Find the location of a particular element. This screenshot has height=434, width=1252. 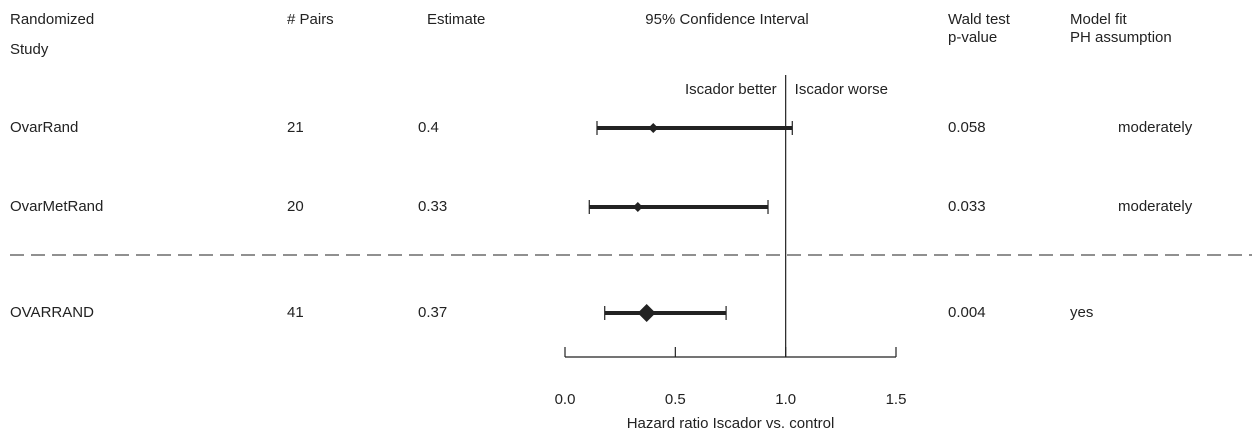

column-header: p-value is located at coordinates (972, 37).